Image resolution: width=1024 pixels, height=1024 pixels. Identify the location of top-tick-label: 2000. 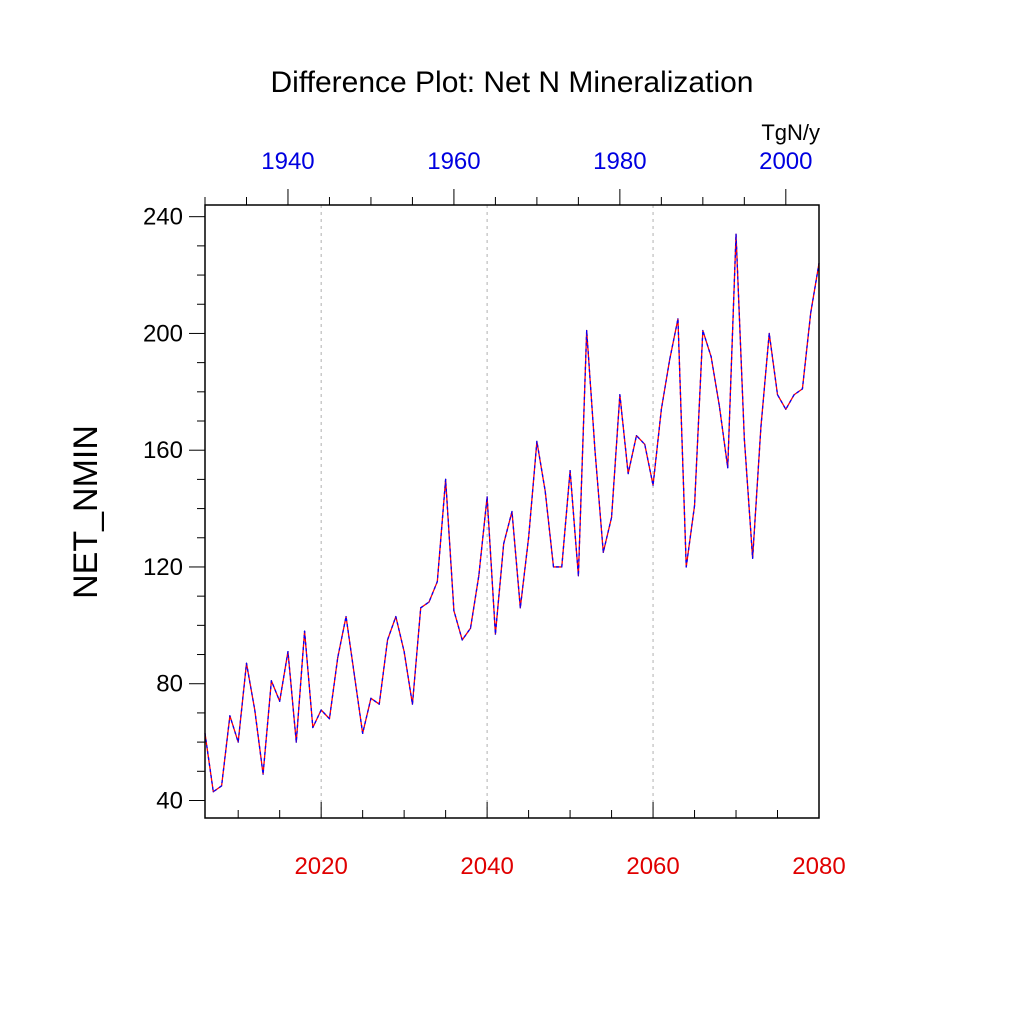
(785, 161).